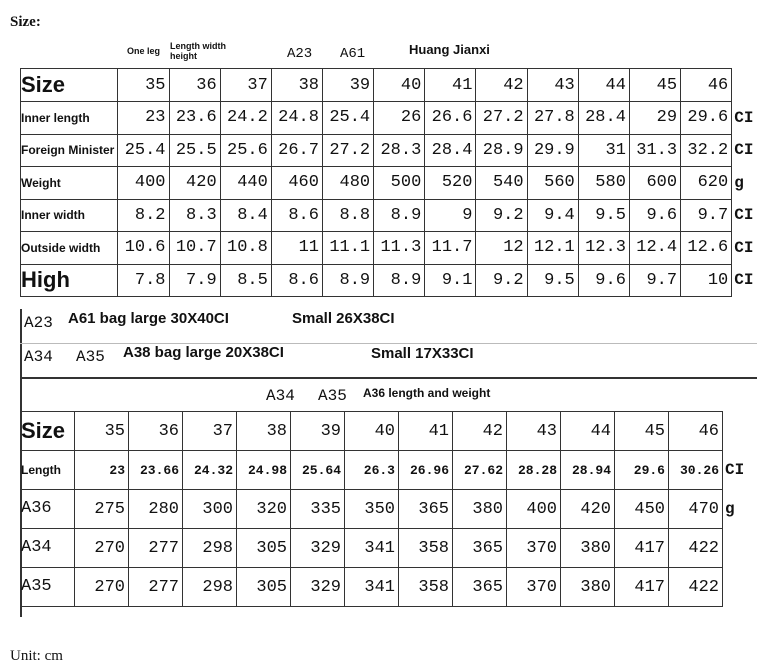  I want to click on value-cell: 8.3, so click(194, 215).